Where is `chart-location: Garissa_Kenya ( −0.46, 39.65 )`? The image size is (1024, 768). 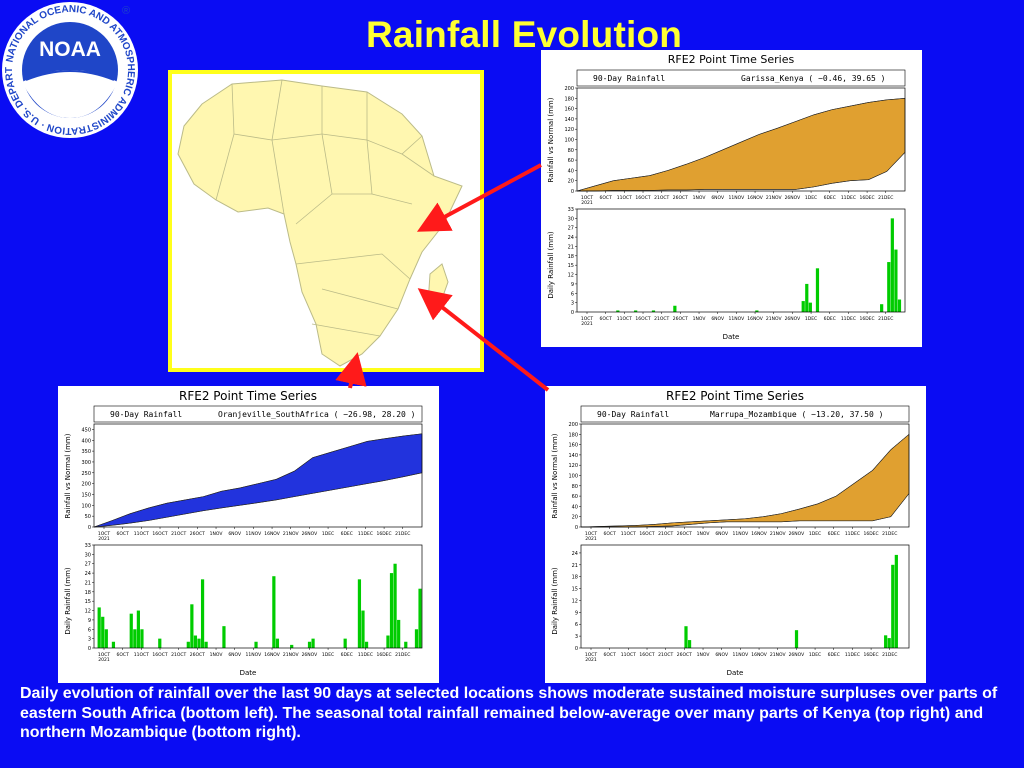
chart-location: Garissa_Kenya ( −0.46, 39.65 ) is located at coordinates (813, 78).